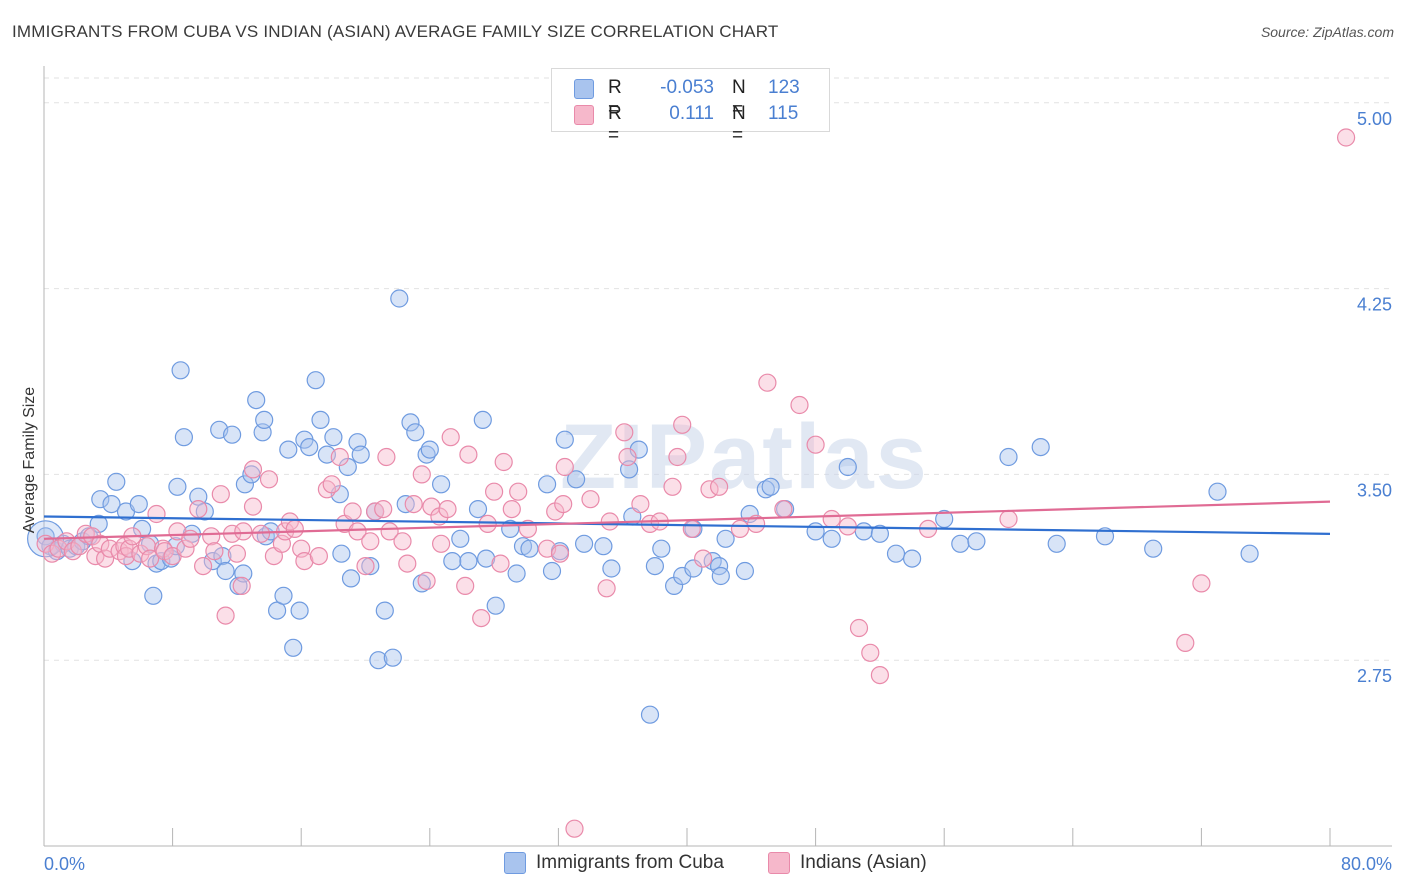 The width and height of the screenshot is (1406, 892). Describe the element at coordinates (691, 113) in the screenshot. I see `r-value: 0.111` at that location.